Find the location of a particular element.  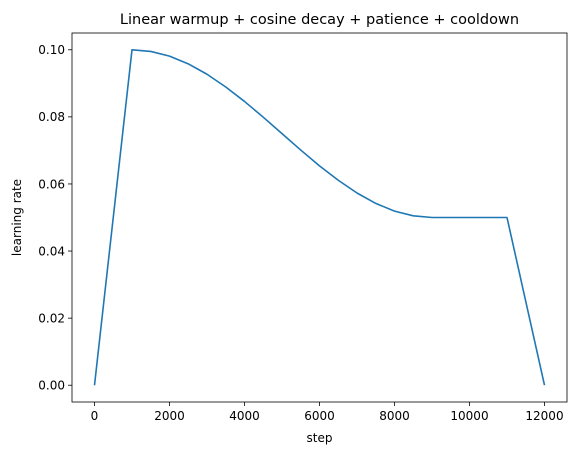

y-tick-label: 0.00 is located at coordinates (51, 386).